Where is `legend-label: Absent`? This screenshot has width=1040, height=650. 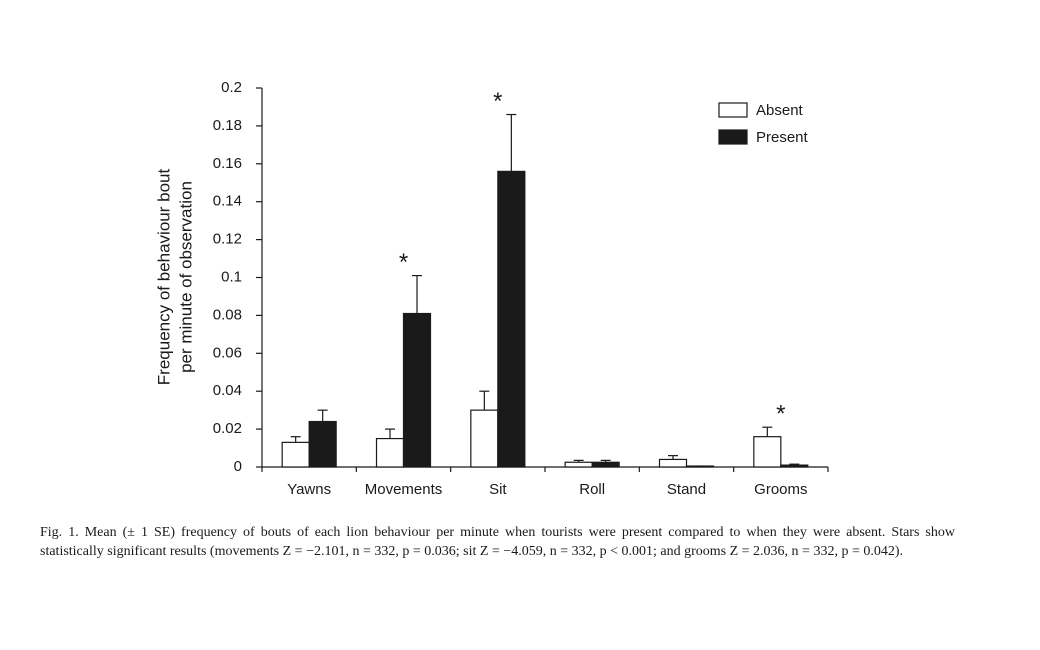 legend-label: Absent is located at coordinates (780, 110).